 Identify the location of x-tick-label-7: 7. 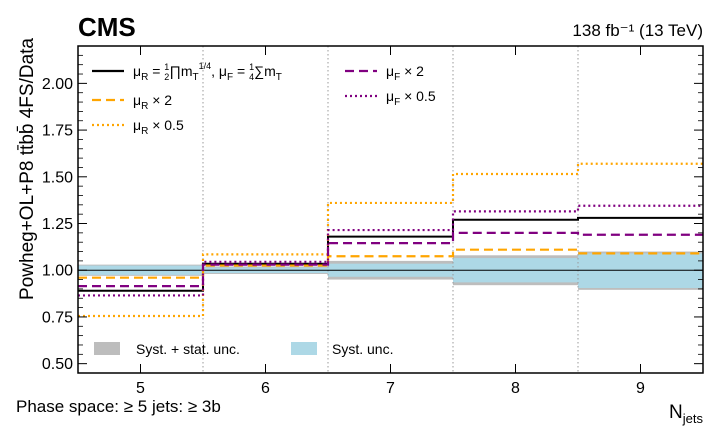
(390, 388).